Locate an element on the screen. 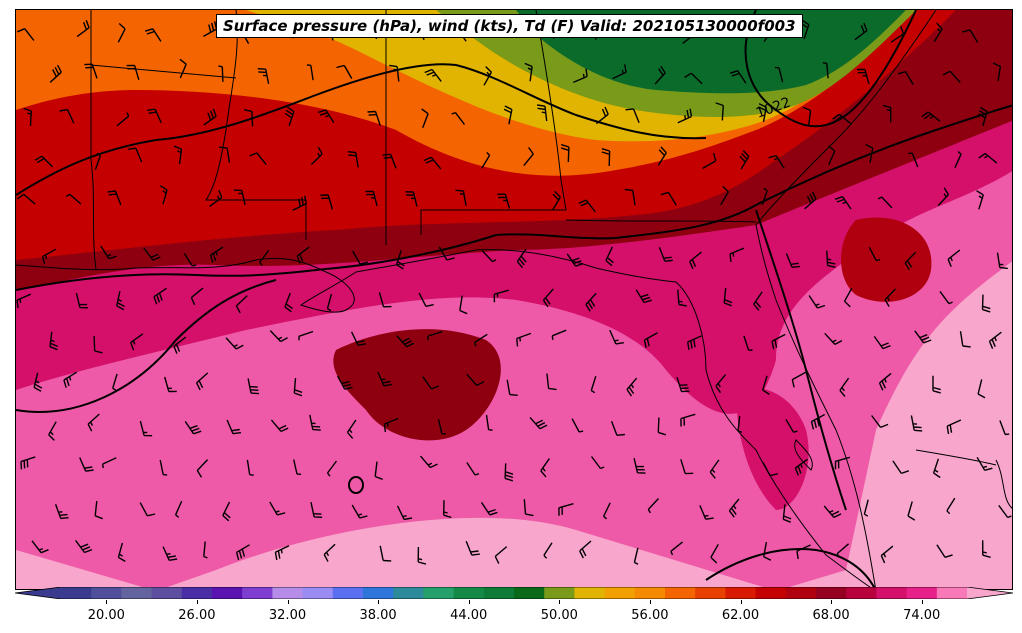 The image size is (1022, 633). isobar-northeast is located at coordinates (830, 69).